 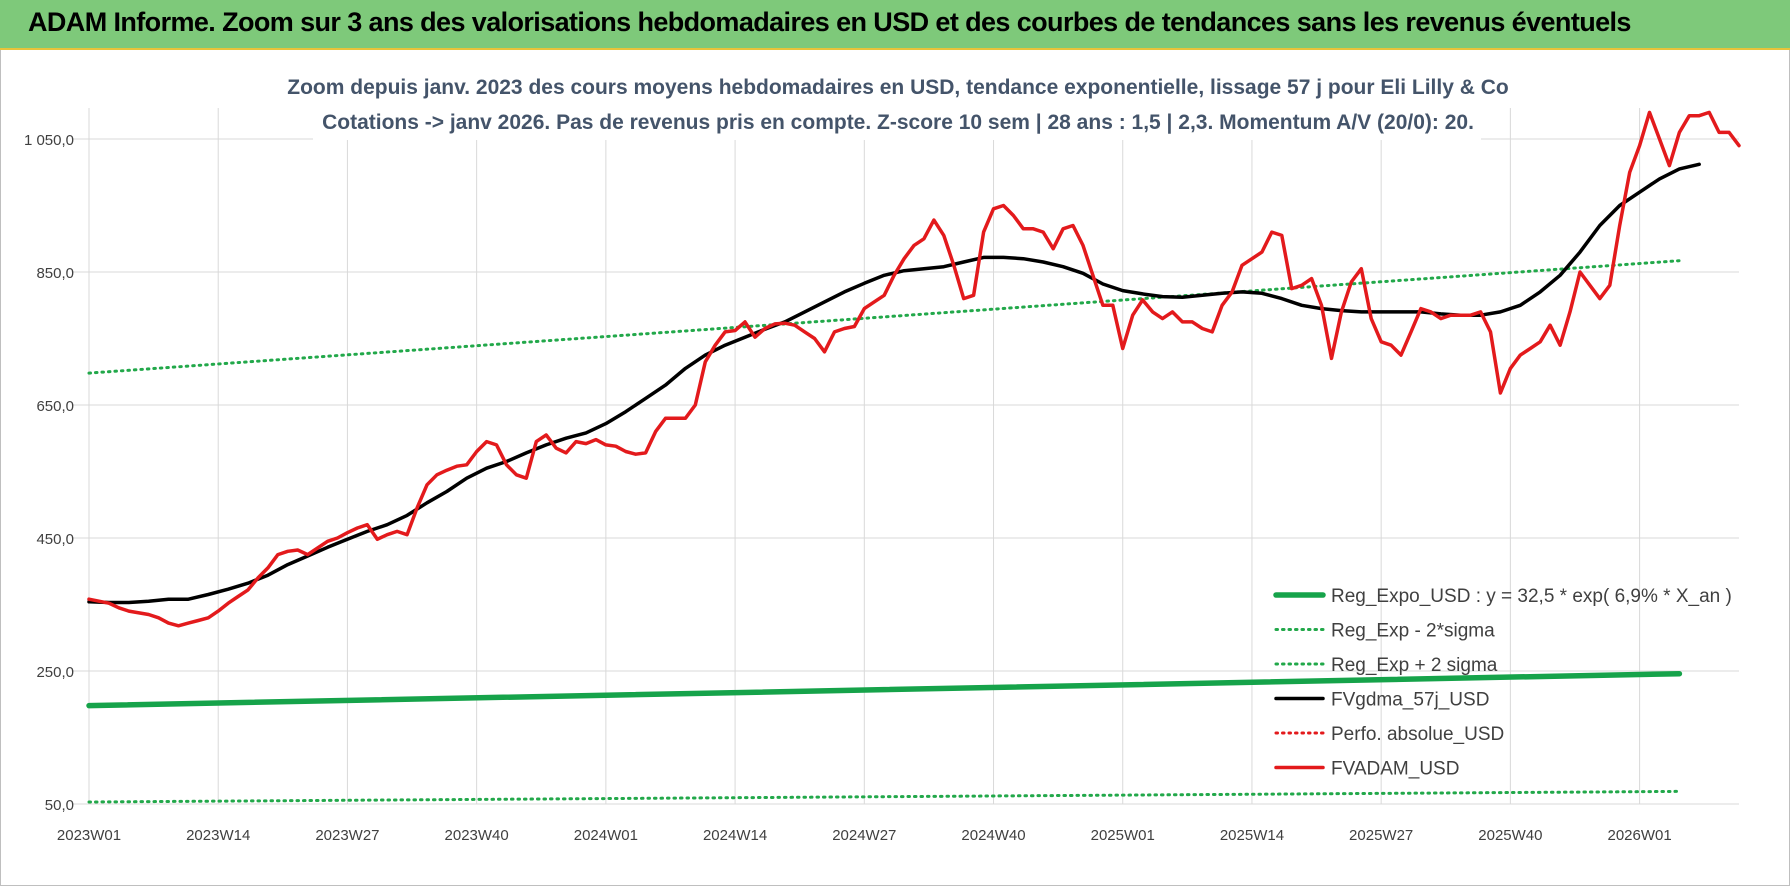 I want to click on legend-label: Perfo. absolue_USD, so click(x=1417, y=734).